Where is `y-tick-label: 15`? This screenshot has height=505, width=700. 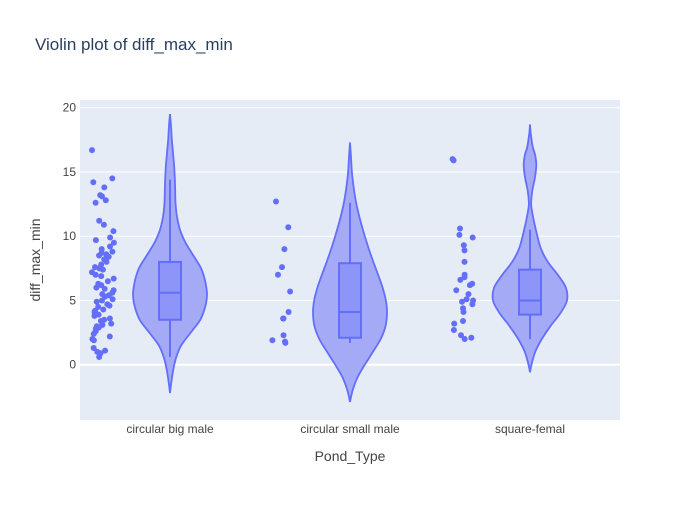
y-tick-label: 15 is located at coordinates (70, 172).